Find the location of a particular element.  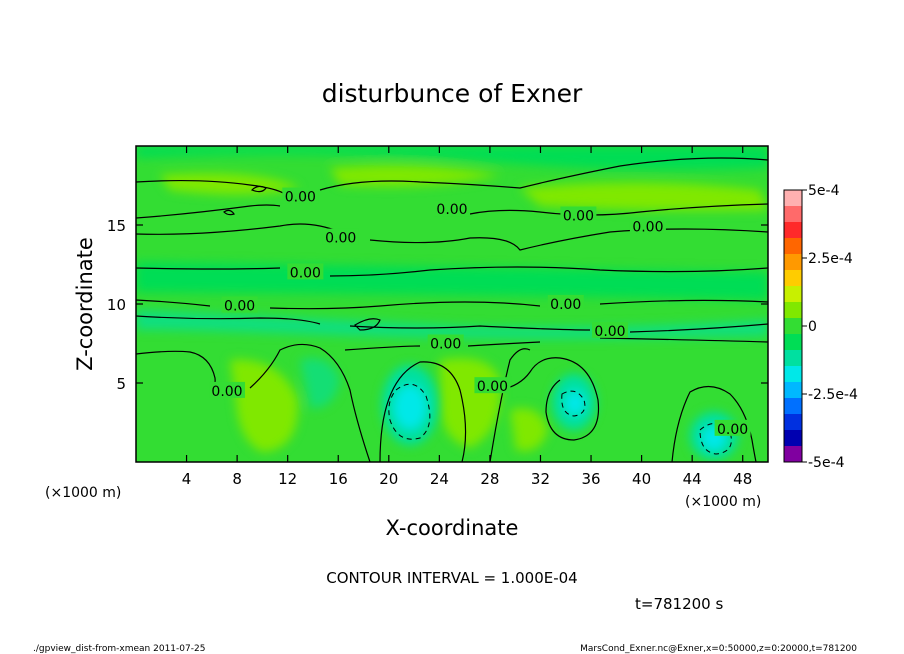

x-axis-label: X-coordinate is located at coordinates (452, 528).